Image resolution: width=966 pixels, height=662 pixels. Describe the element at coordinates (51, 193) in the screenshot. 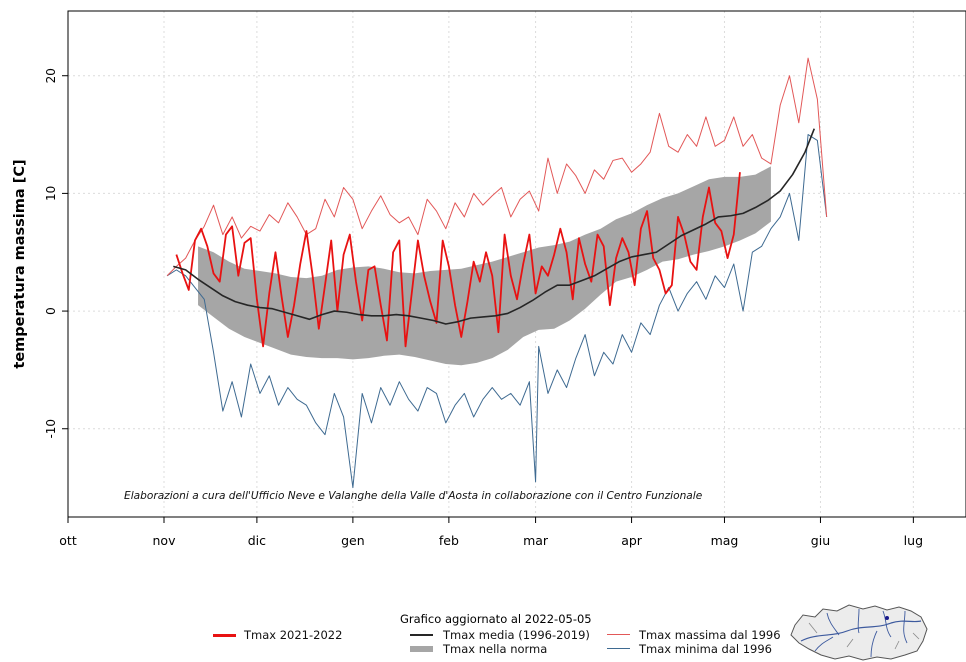

I see `y-tick-label: 10` at that location.